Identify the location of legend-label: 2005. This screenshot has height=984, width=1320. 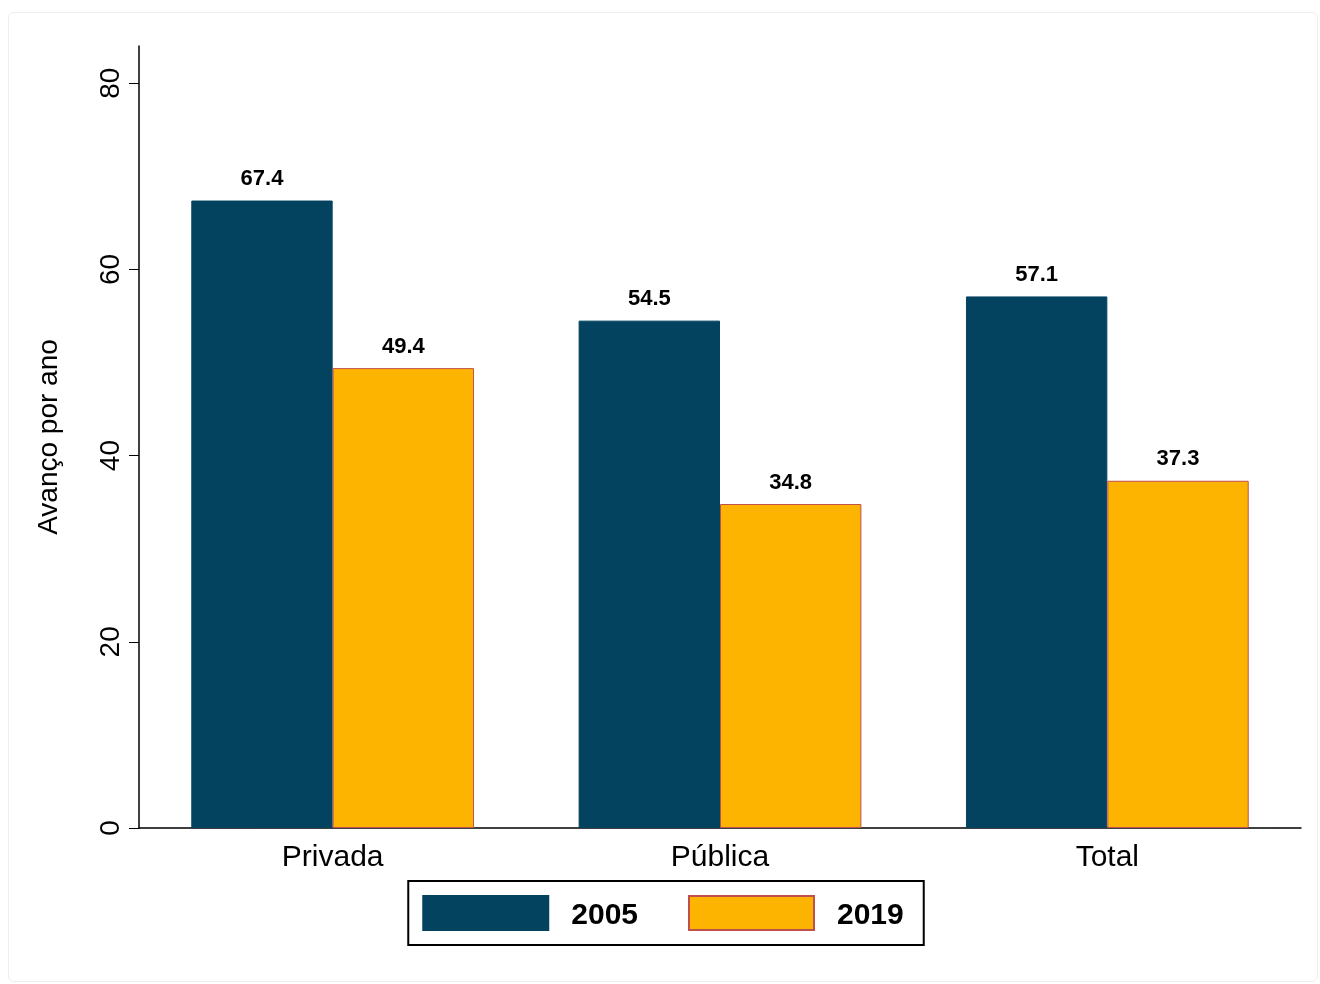
(605, 913).